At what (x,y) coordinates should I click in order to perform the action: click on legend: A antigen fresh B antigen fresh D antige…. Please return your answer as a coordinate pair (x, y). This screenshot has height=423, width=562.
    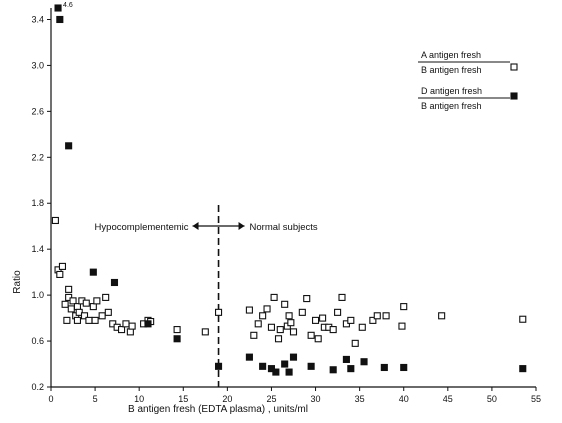
    Looking at the image, I should click on (468, 80).